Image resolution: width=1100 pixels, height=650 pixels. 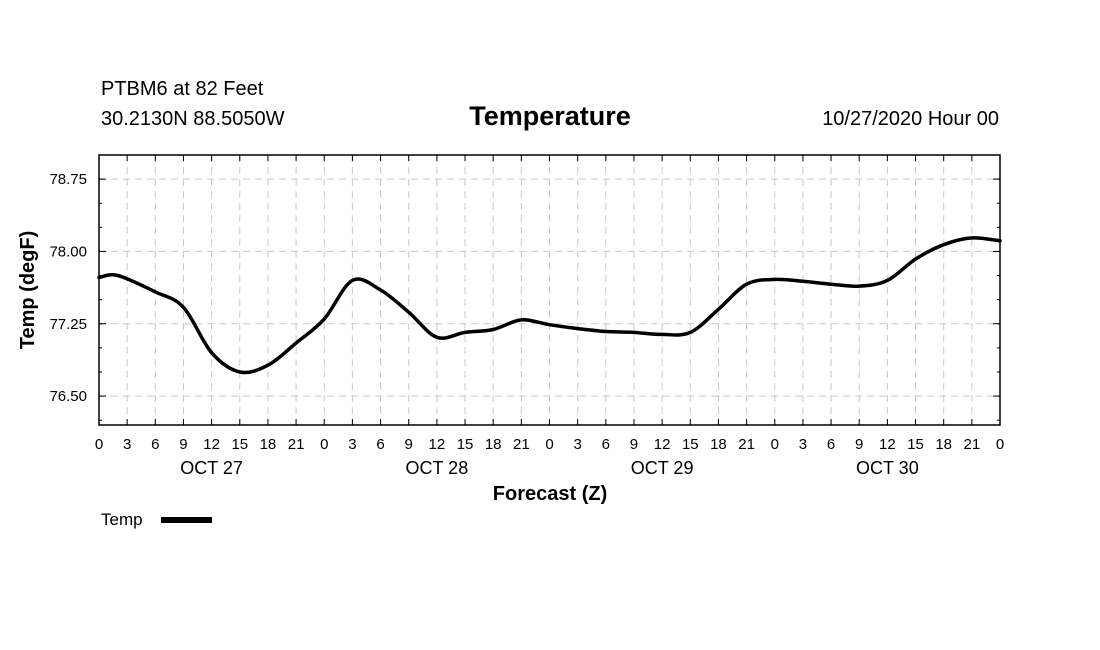 What do you see at coordinates (68, 396) in the screenshot?
I see `y-tick-label: 76.50` at bounding box center [68, 396].